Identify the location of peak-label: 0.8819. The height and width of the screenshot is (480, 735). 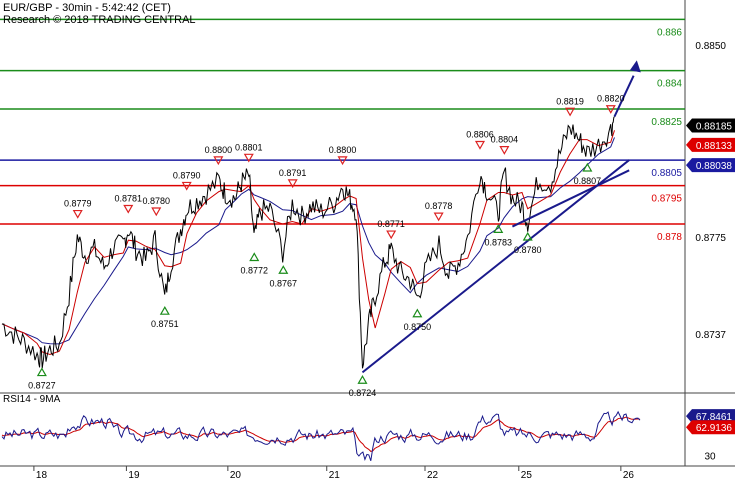
(570, 101).